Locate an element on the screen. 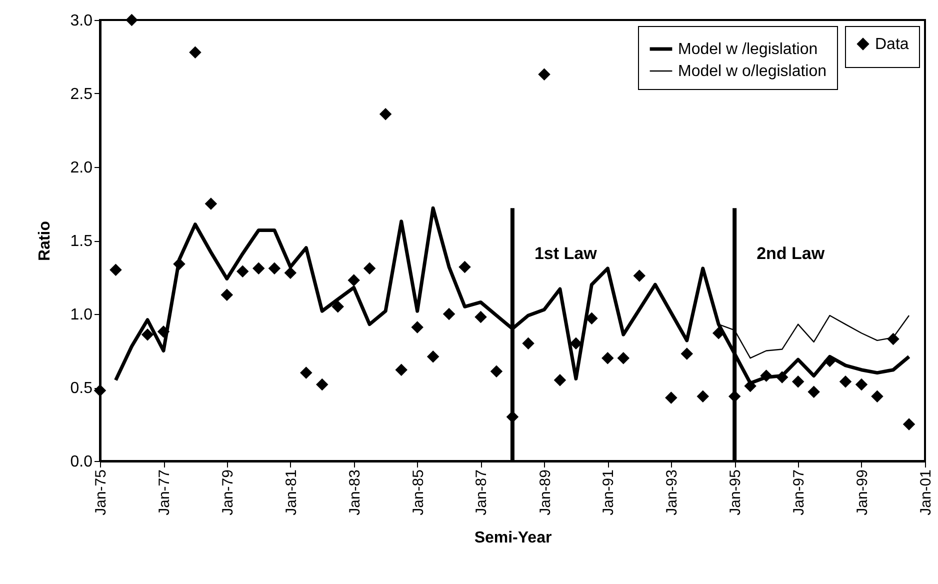 This screenshot has width=938, height=584. x-tick-label: Jan-91 is located at coordinates (609, 493).